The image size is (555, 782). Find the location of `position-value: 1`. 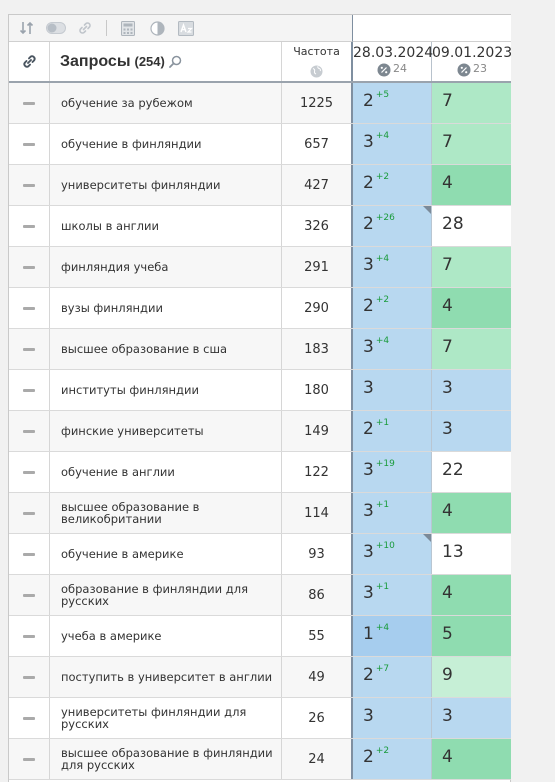

position-value: 1 is located at coordinates (368, 634).